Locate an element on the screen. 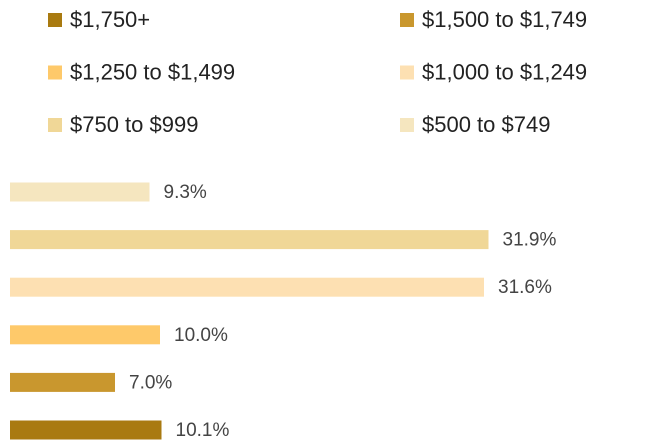 The height and width of the screenshot is (442, 653). legend-label: $1,250 to $1,499 is located at coordinates (152, 71).